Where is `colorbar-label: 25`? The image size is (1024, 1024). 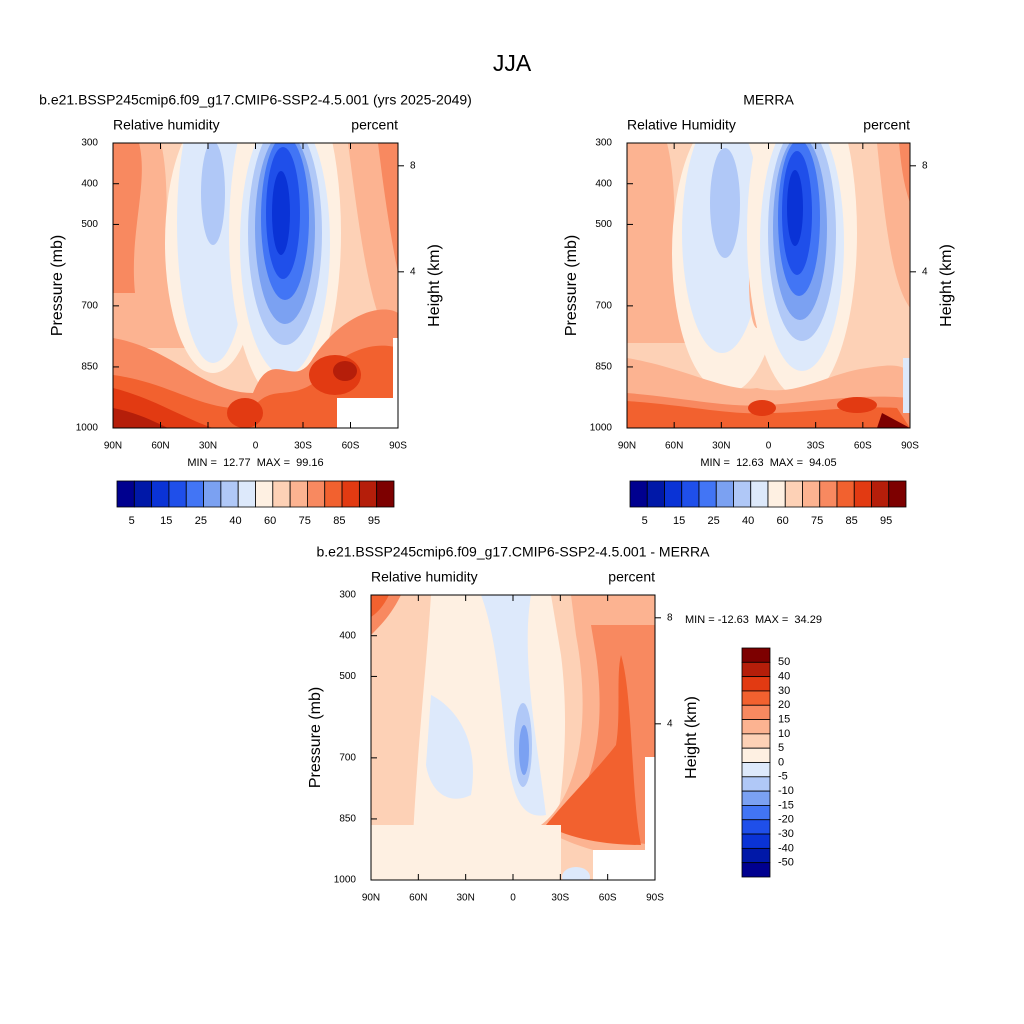
colorbar-label: 25 is located at coordinates (714, 521).